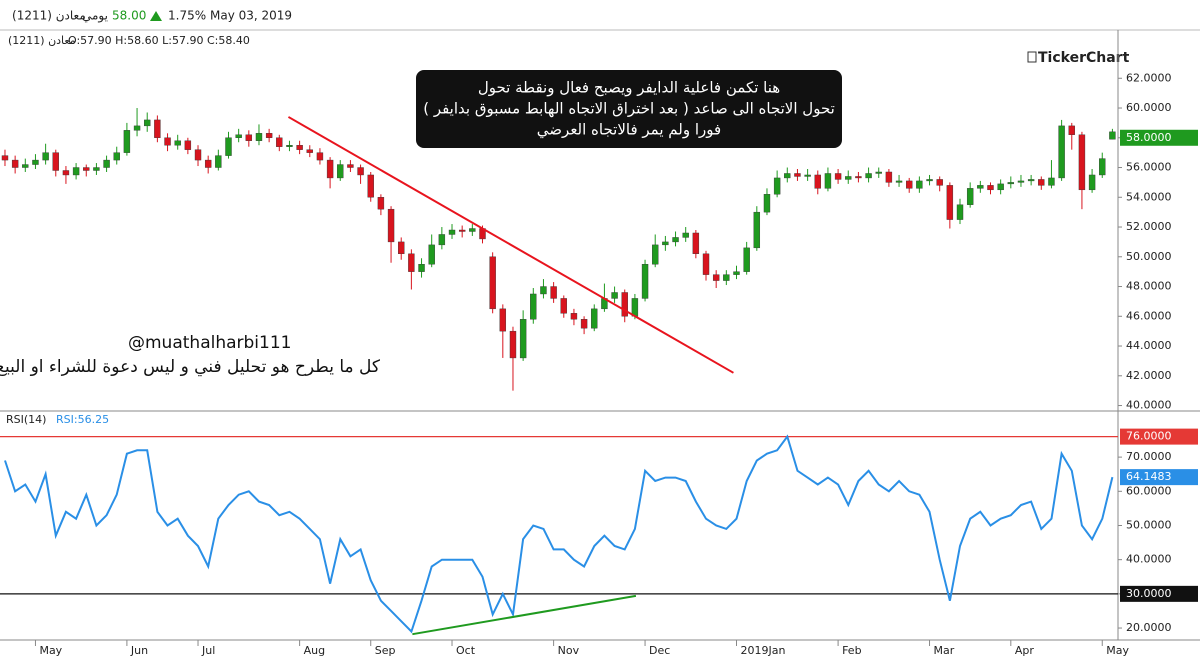  I want to click on y-tick-label: 54.0000, so click(1149, 196).